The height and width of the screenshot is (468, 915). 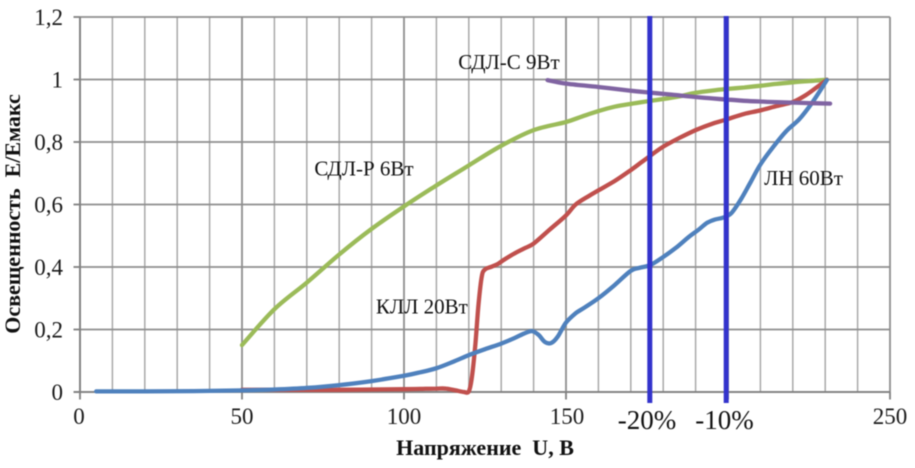 I want to click on svg-text: 1, so click(x=58, y=80).